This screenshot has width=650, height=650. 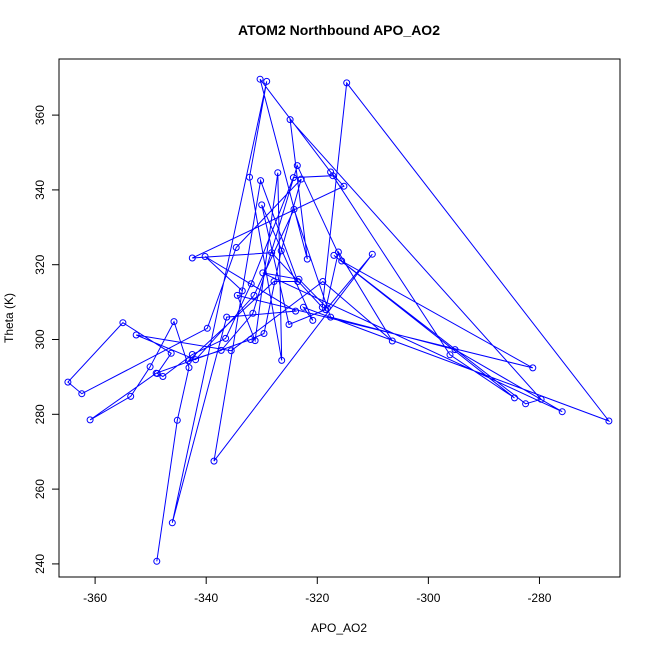 What do you see at coordinates (428, 598) in the screenshot?
I see `x-tick-label: -300` at bounding box center [428, 598].